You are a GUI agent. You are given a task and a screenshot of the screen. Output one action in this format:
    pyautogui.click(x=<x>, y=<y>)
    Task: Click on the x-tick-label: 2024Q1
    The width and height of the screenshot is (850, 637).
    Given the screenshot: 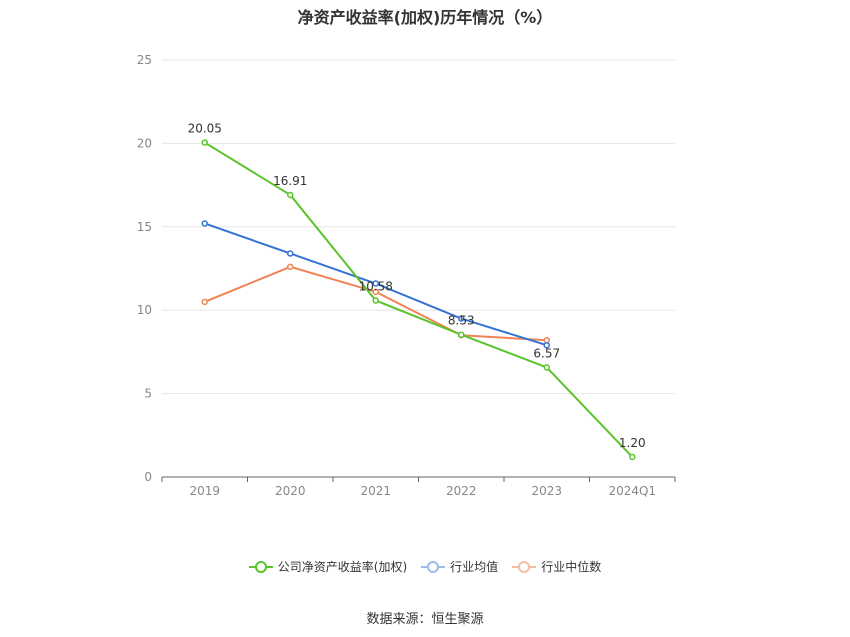 What is the action you would take?
    pyautogui.click(x=632, y=491)
    